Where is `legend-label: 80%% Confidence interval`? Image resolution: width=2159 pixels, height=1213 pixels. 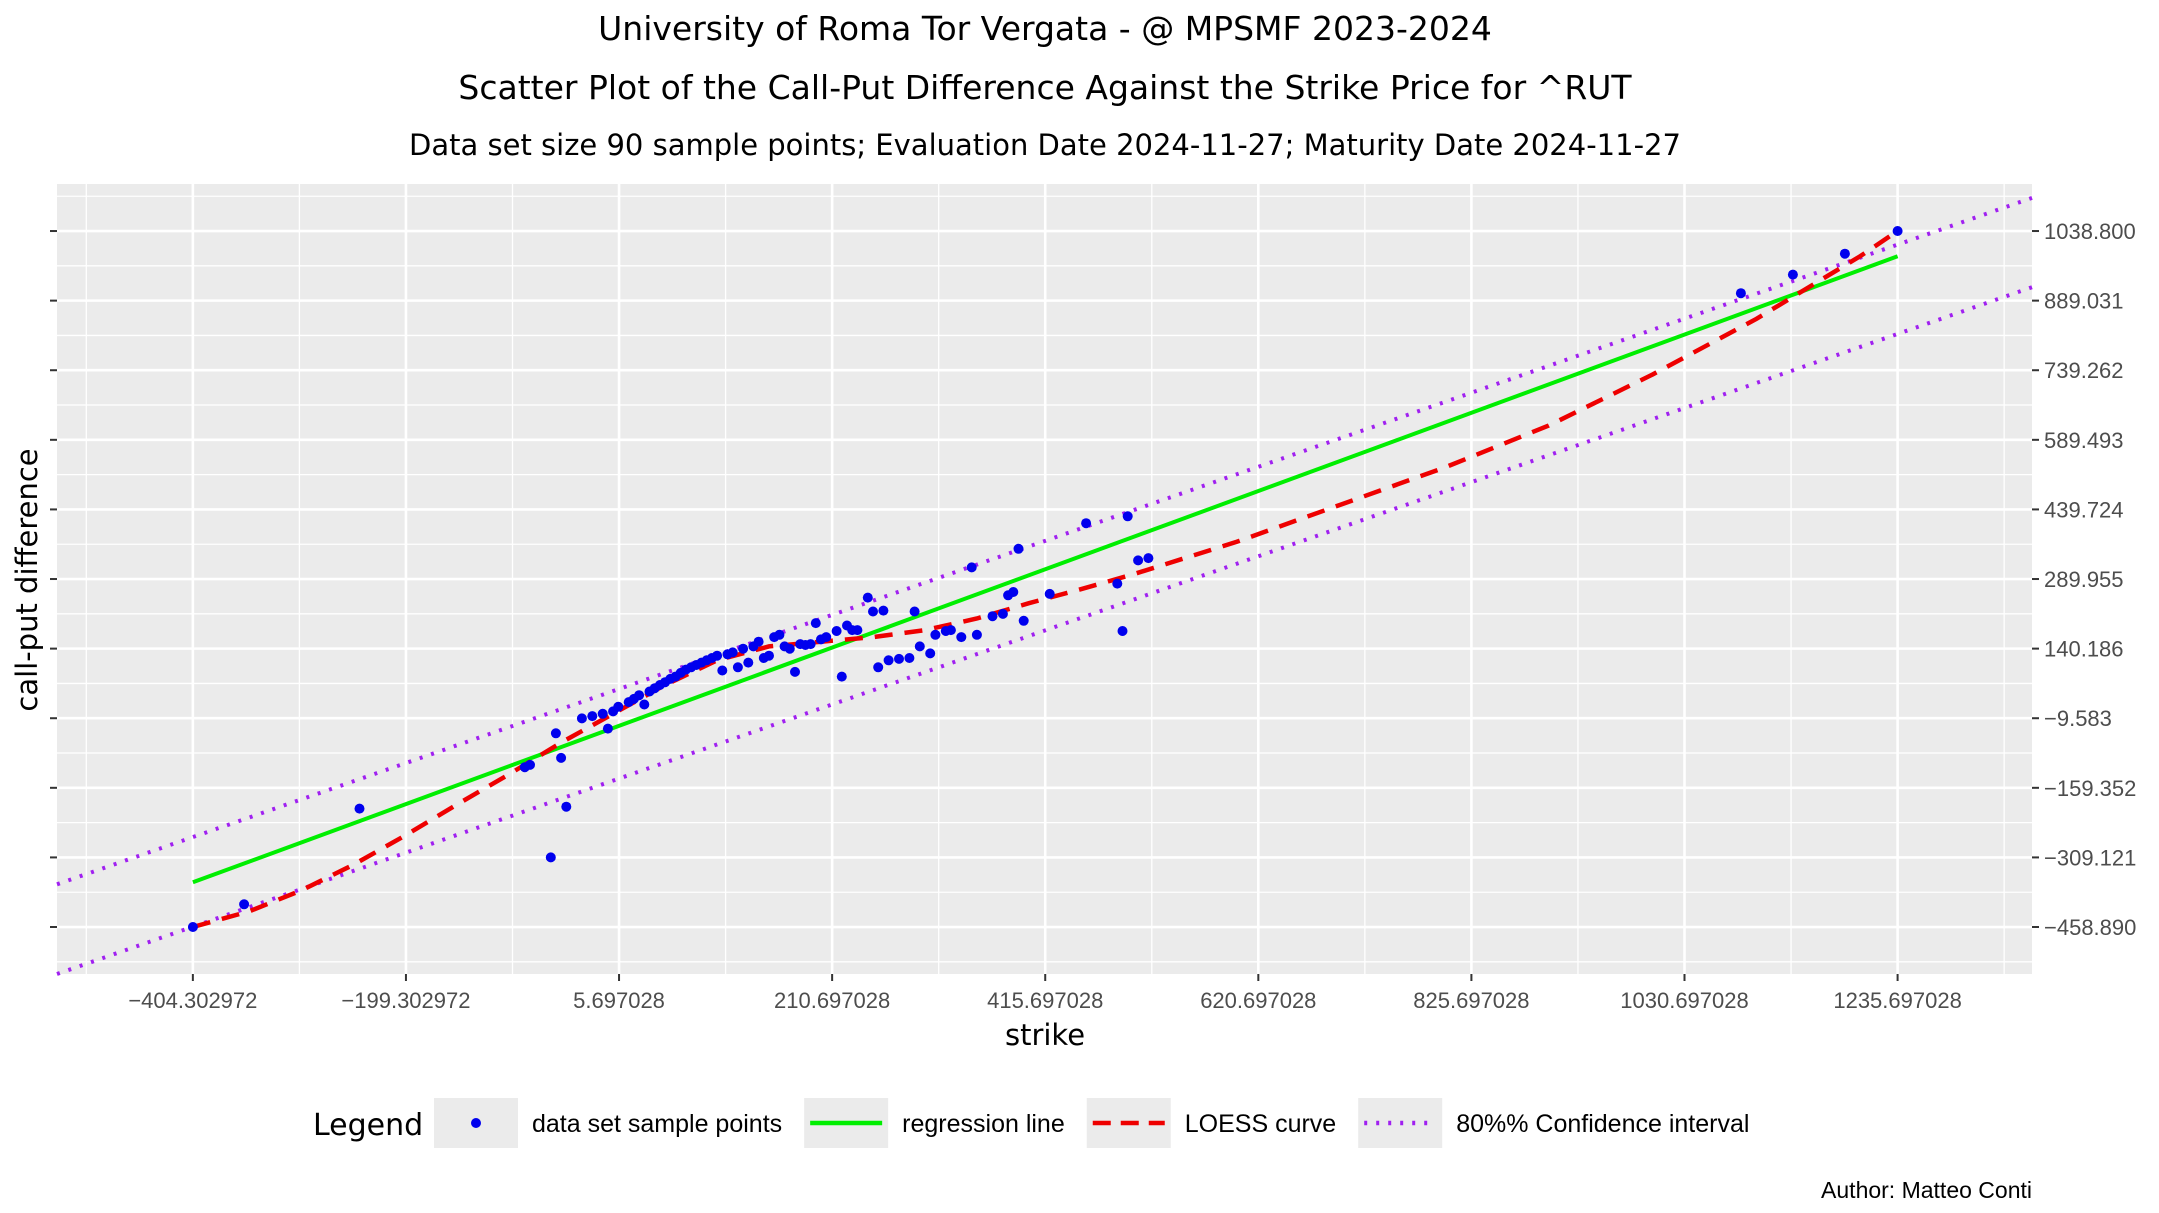 legend-label: 80%% Confidence interval is located at coordinates (1602, 1124).